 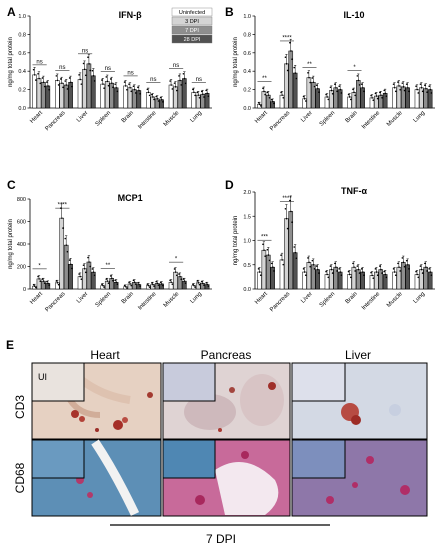 I want to click on panel-letter: C, so click(x=11, y=185).